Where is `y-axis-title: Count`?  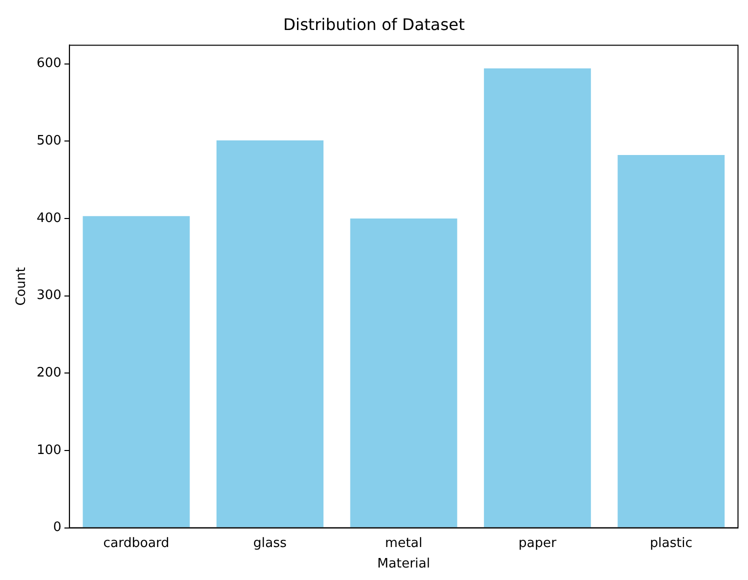
y-axis-title: Count is located at coordinates (22, 286).